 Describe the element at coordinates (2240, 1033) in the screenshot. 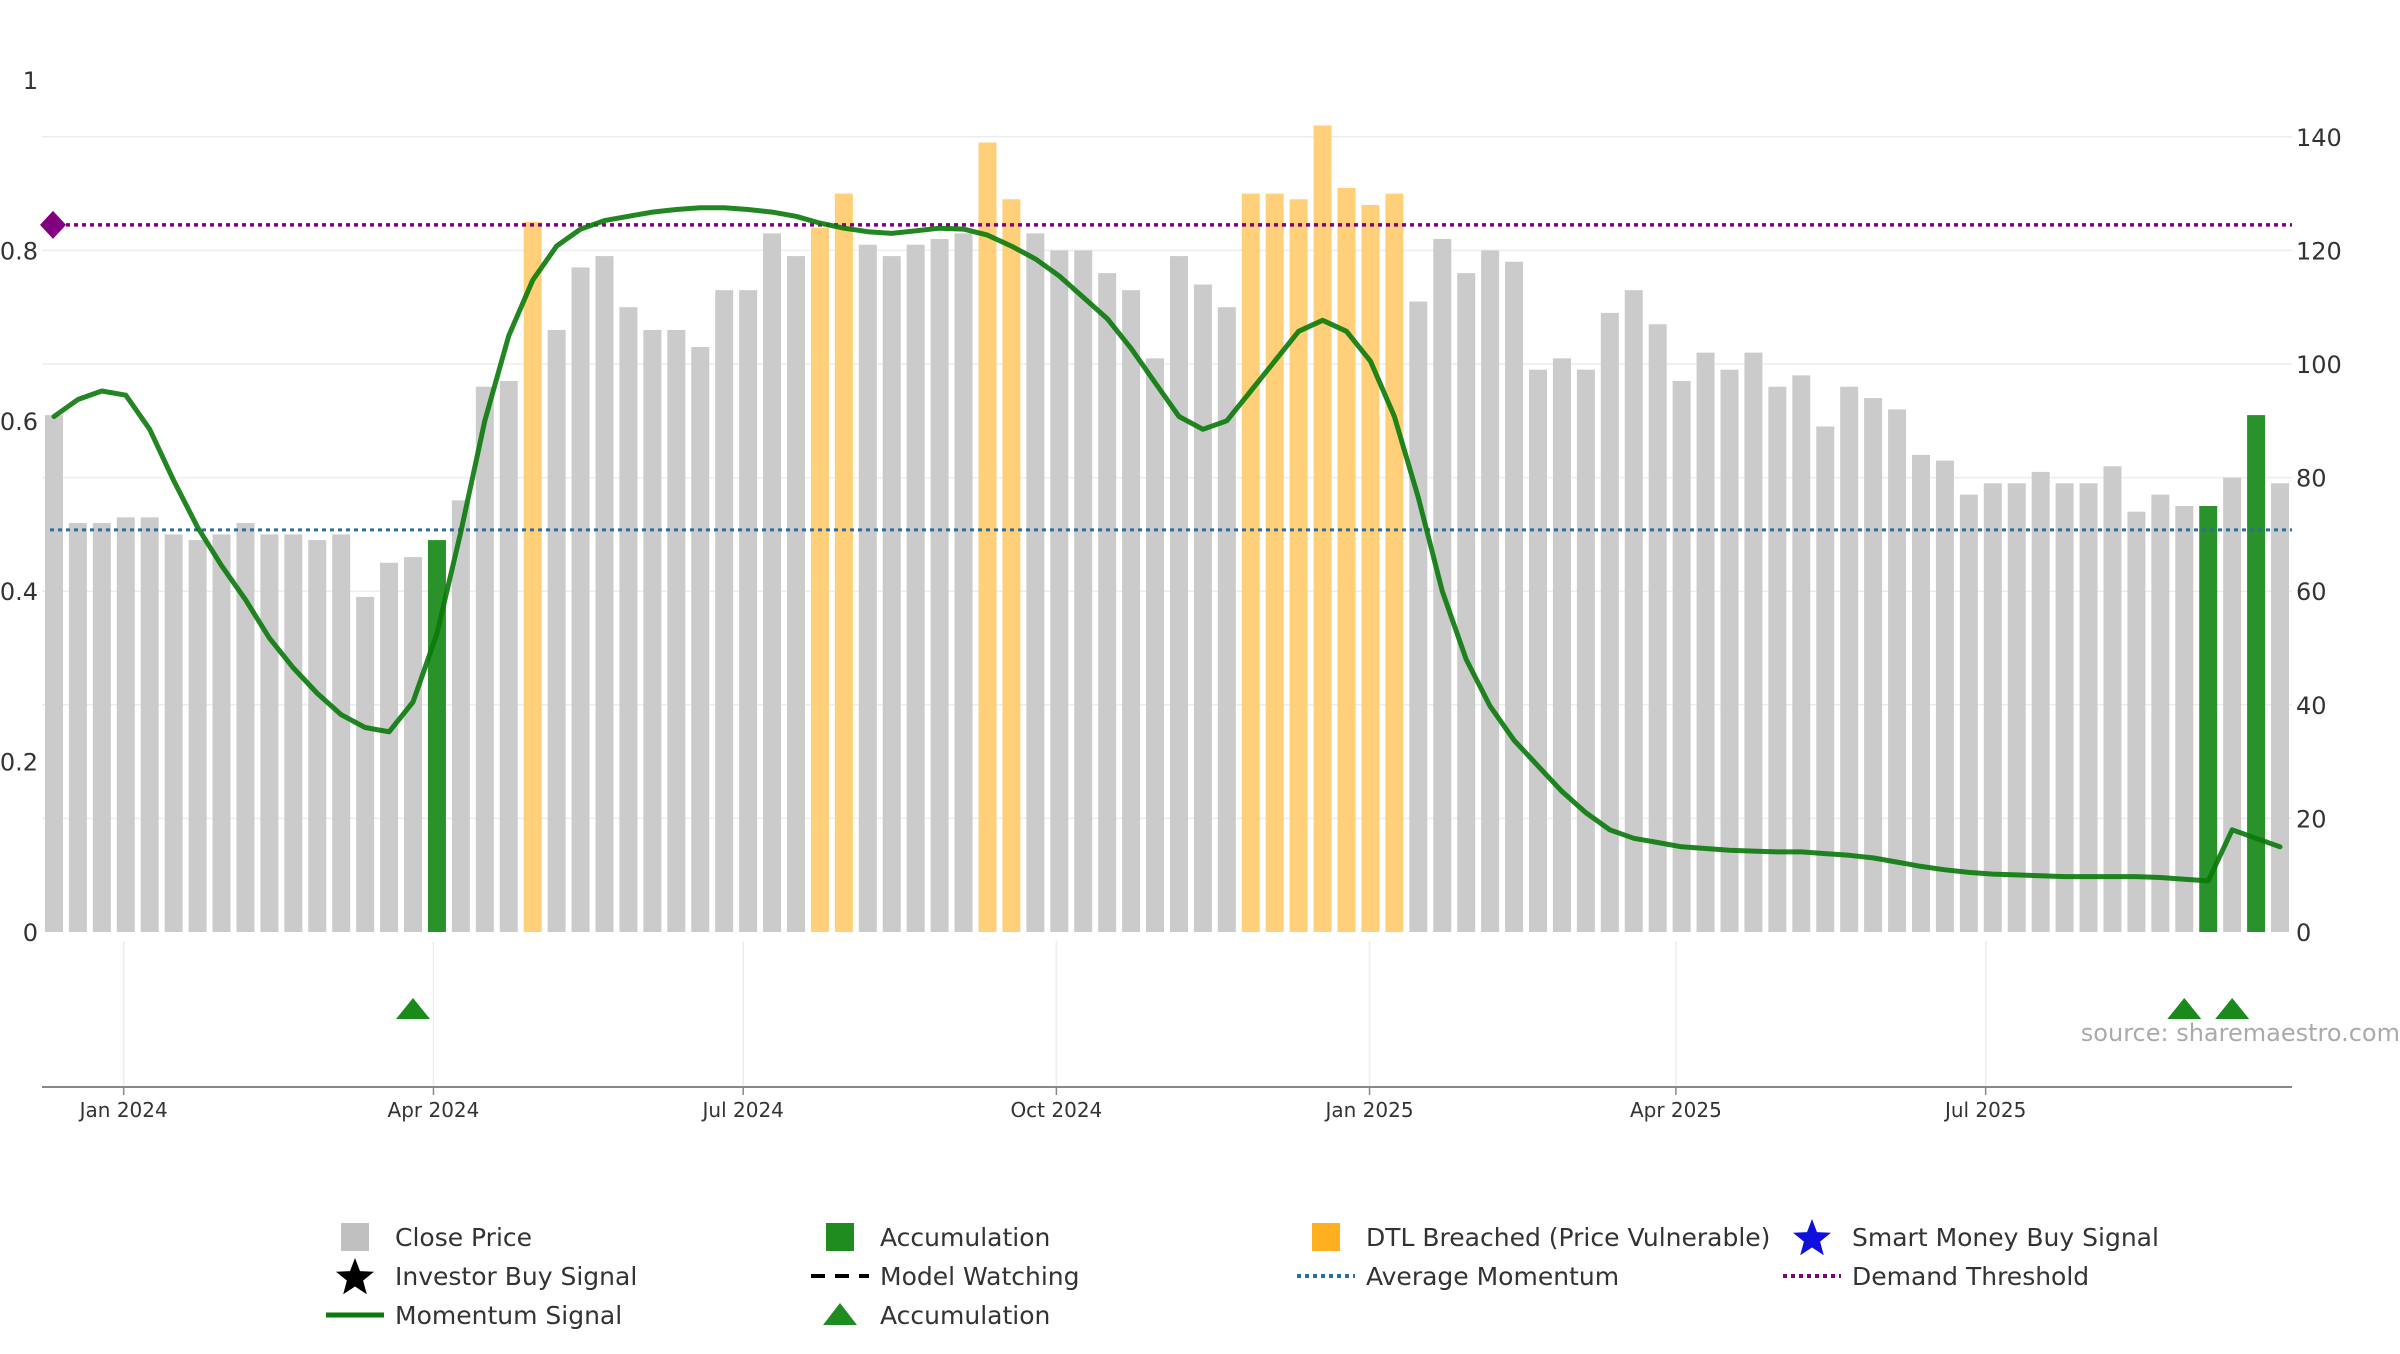

I see `source-label: source: sharemaestro.com` at that location.